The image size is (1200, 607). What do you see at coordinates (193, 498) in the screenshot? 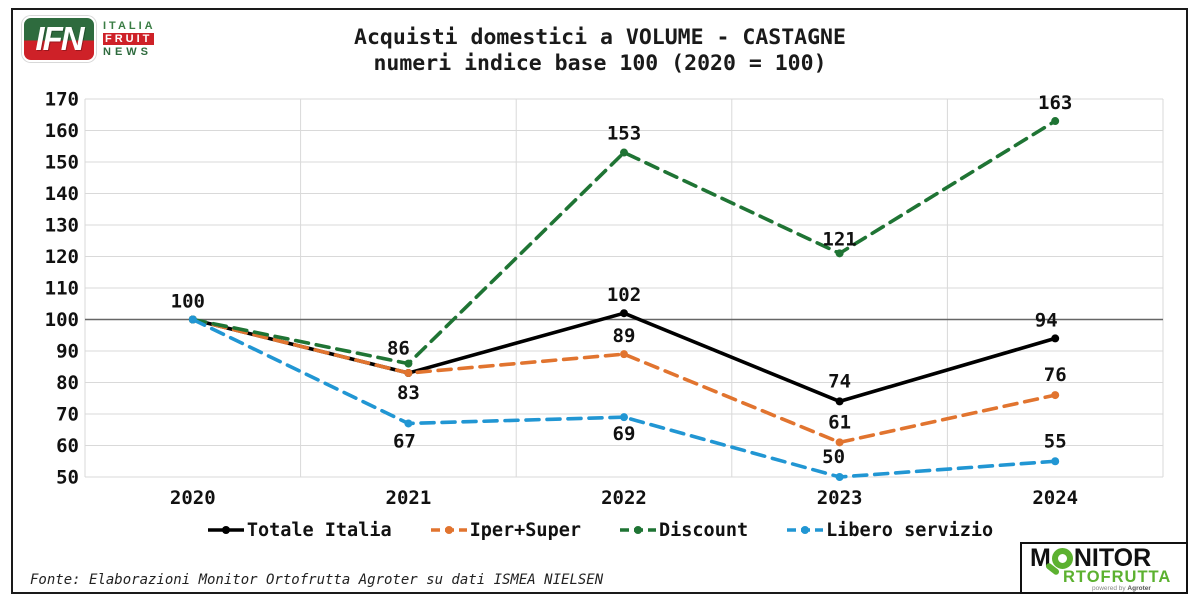
I see `x-tick-label: 2020` at bounding box center [193, 498].